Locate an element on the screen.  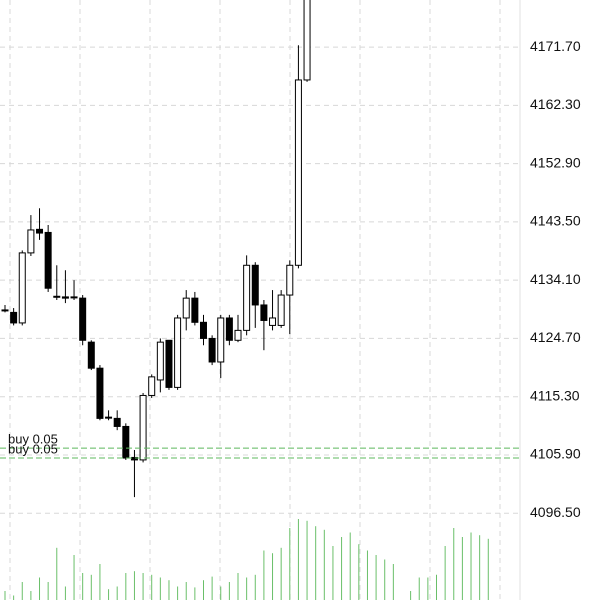
y-tick-label: 4096.50 is located at coordinates (555, 512).